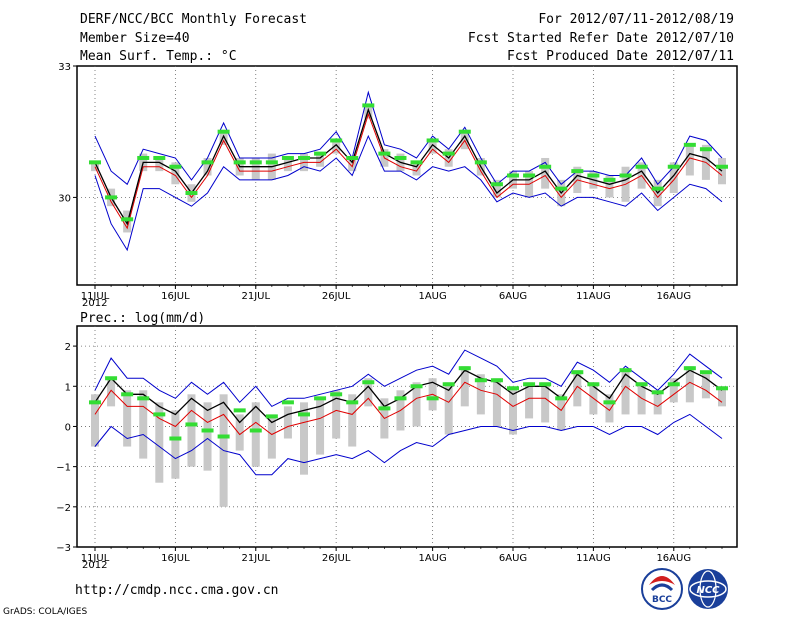 Image resolution: width=800 pixels, height=618 pixels. I want to click on svg-text: BCC, so click(662, 600).